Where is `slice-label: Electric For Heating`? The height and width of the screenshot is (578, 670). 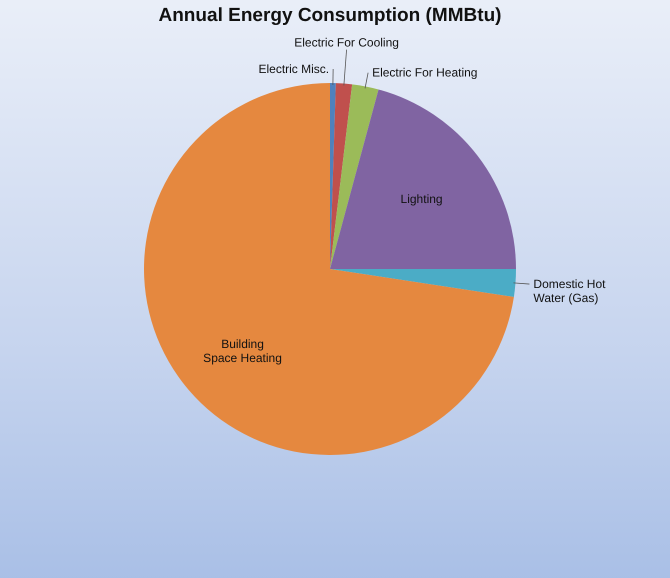 slice-label: Electric For Heating is located at coordinates (425, 73).